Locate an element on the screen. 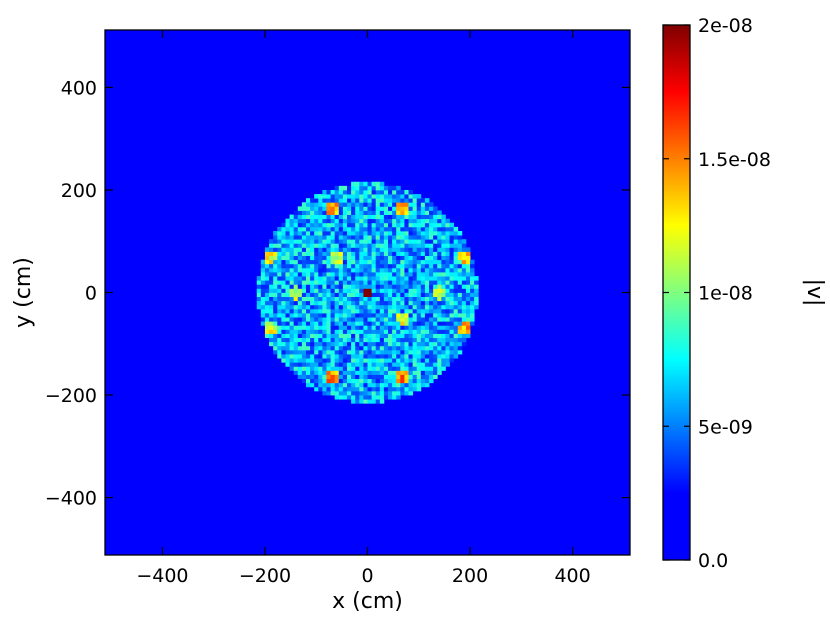  y-tick-label: 400 is located at coordinates (79, 88).